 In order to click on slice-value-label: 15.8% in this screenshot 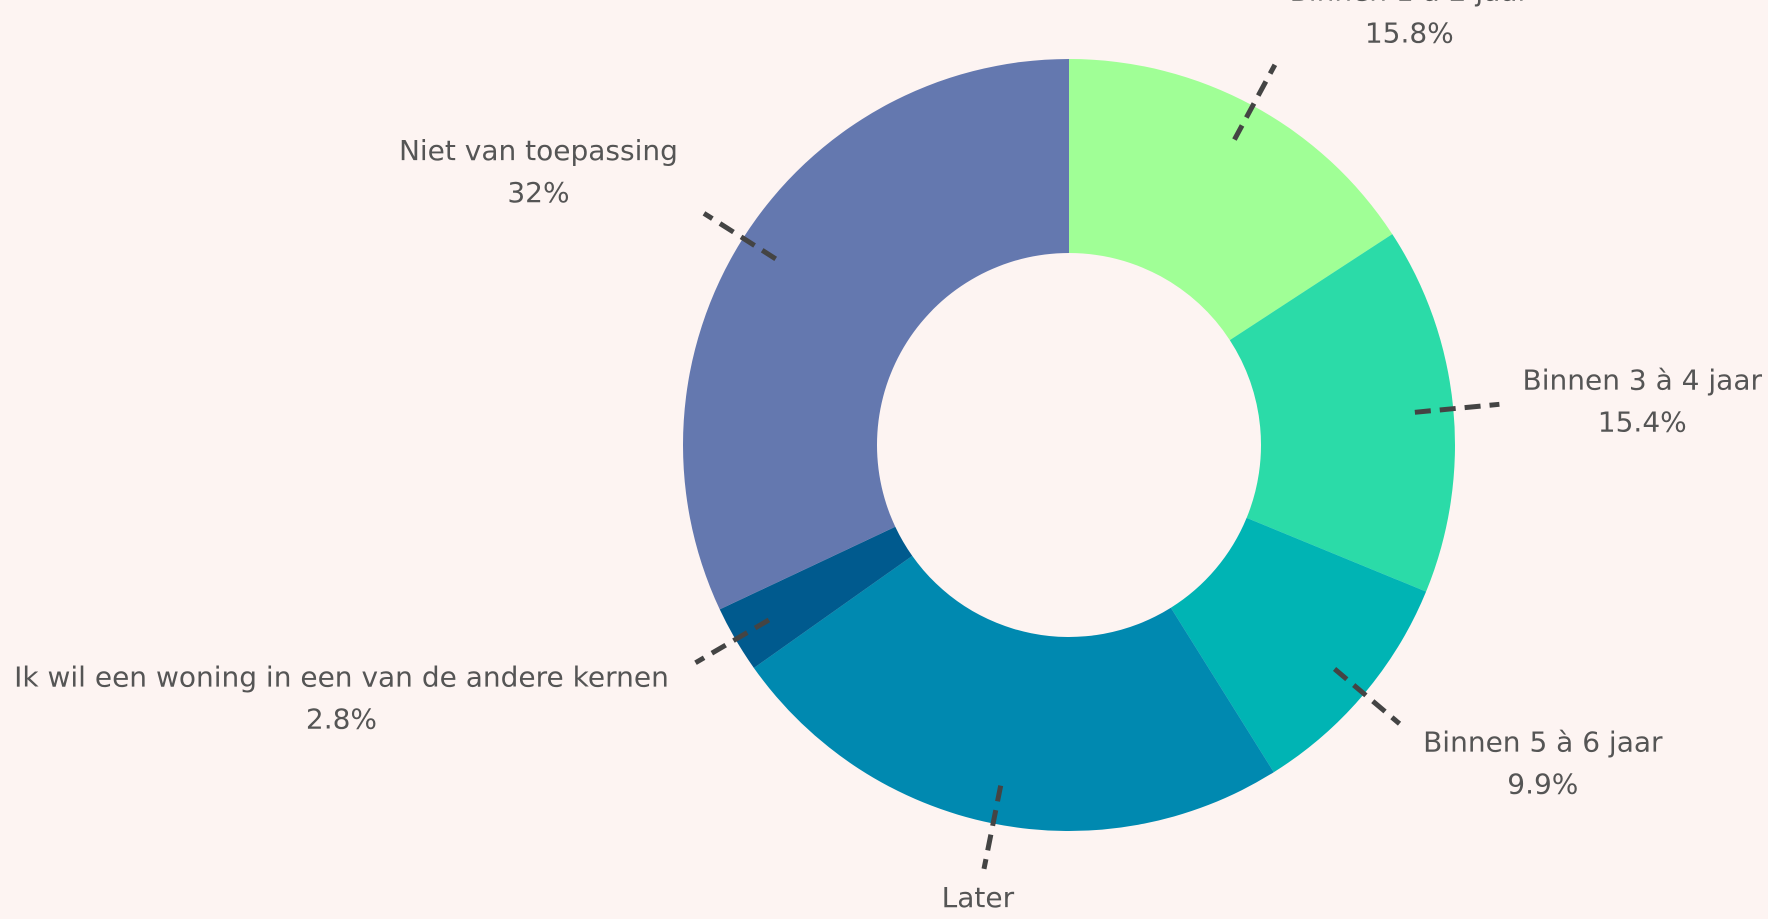, I will do `click(1409, 33)`.